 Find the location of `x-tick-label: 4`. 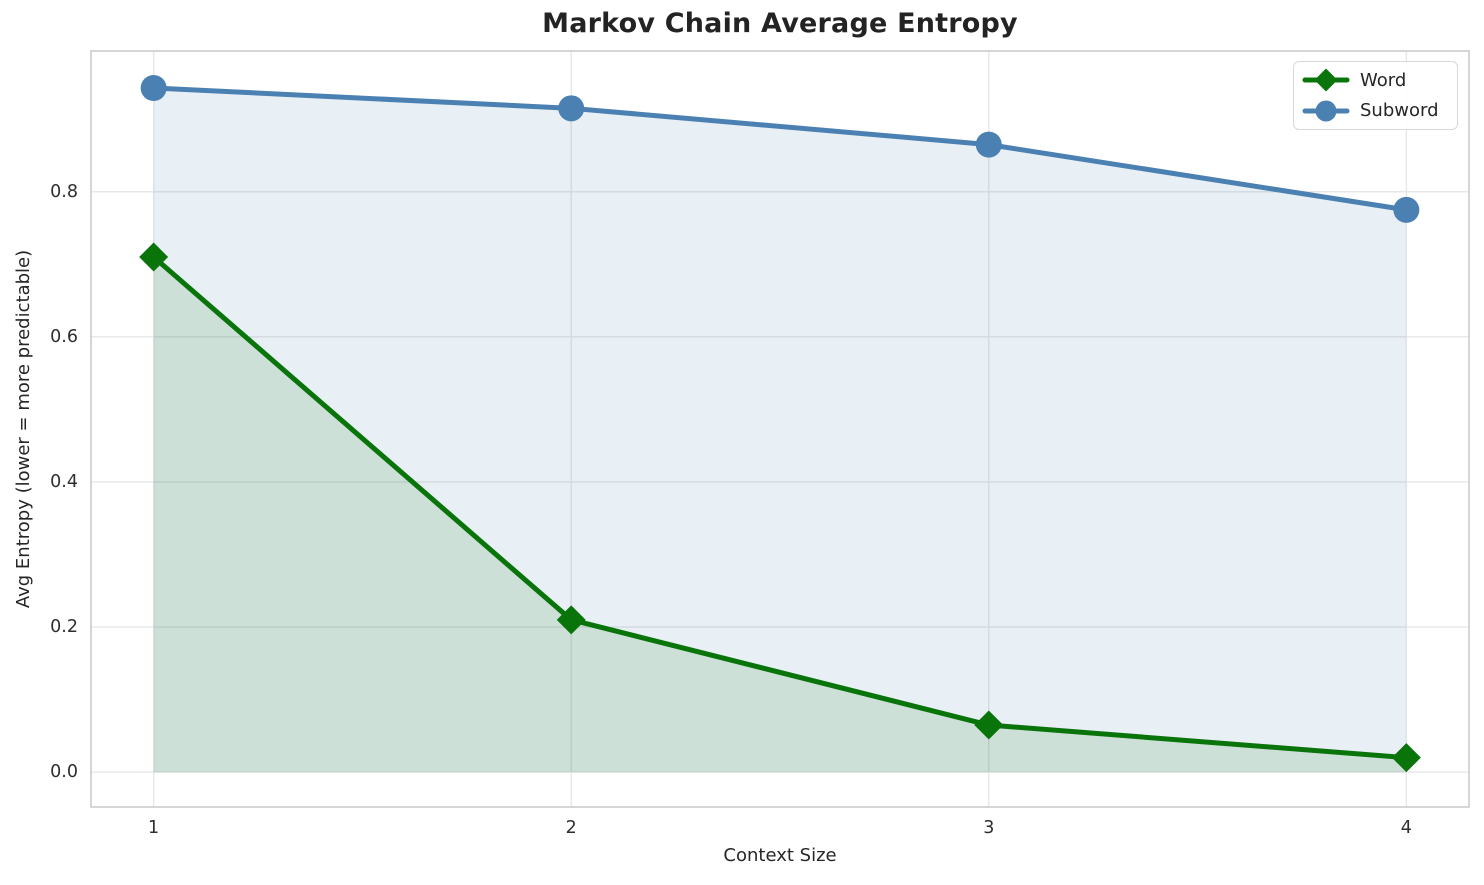

x-tick-label: 4 is located at coordinates (1406, 828).